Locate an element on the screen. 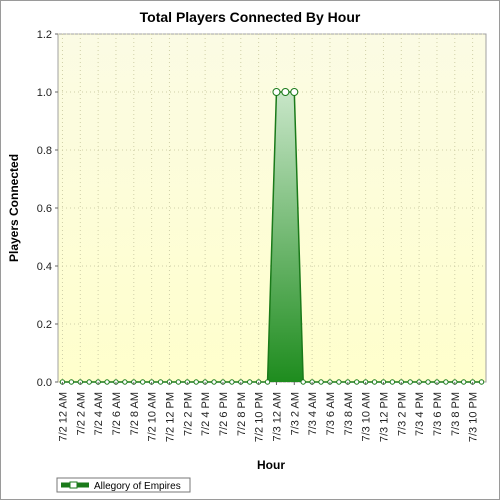 The height and width of the screenshot is (500, 500). legend: Allegory of Empires is located at coordinates (123, 485).